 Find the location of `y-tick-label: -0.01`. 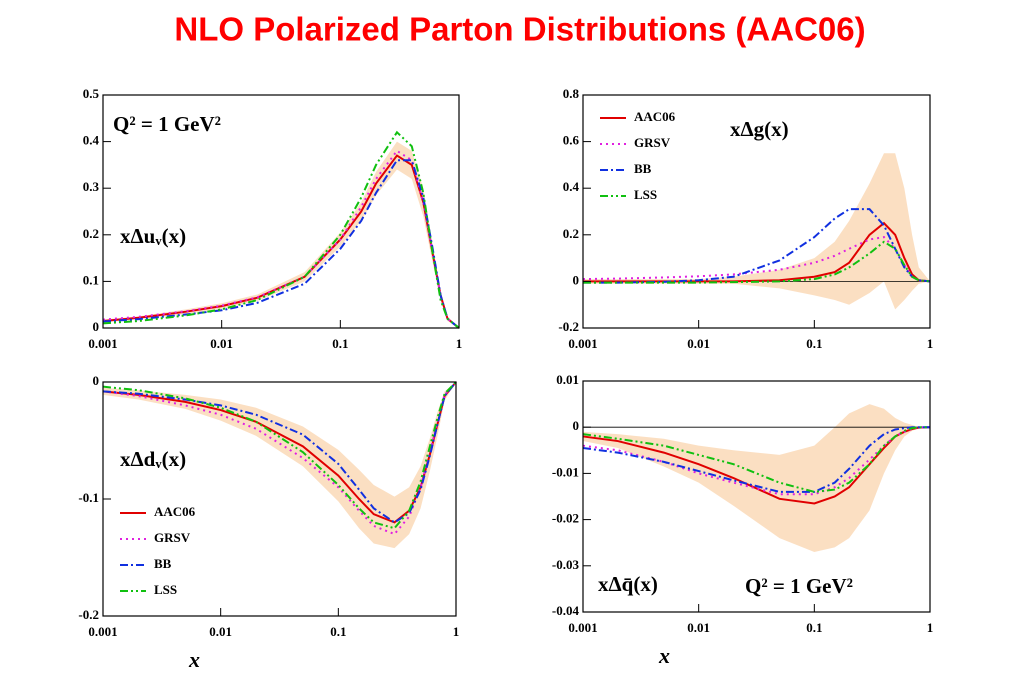

y-tick-label: -0.01 is located at coordinates (565, 471).